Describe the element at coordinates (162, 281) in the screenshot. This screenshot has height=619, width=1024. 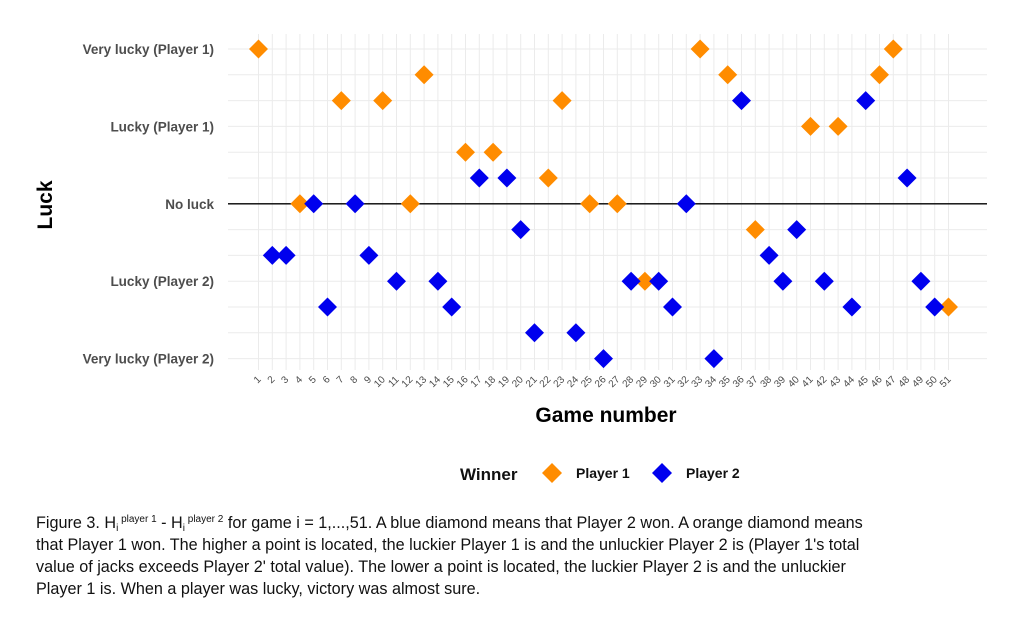
I see `y-tick-label: Lucky (Player 2)` at that location.